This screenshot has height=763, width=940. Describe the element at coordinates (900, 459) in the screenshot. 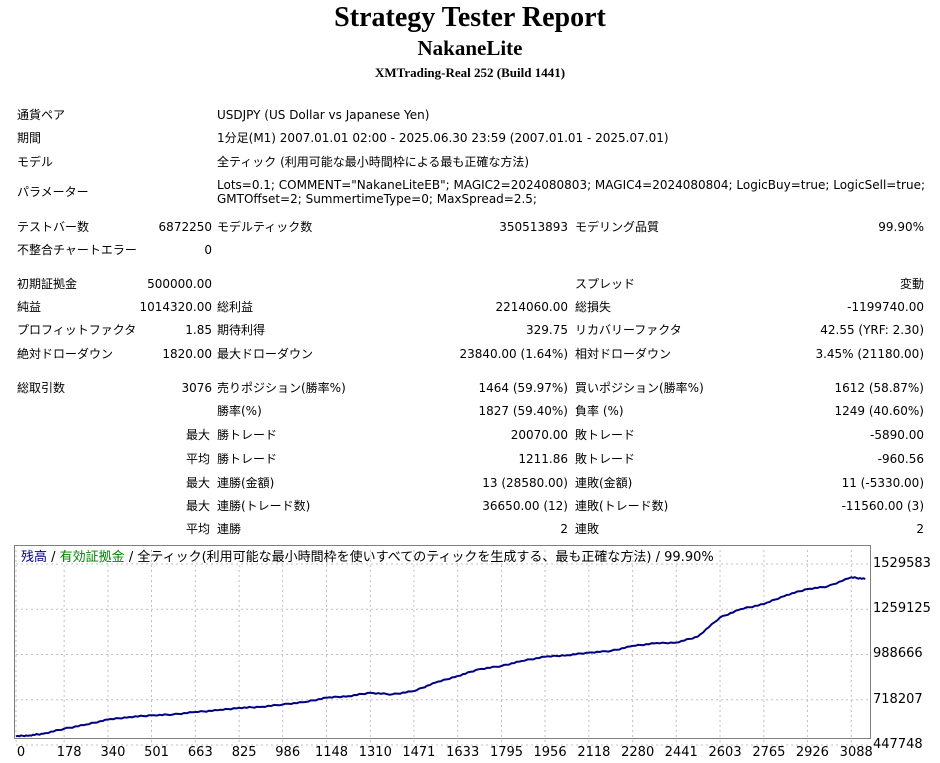

I see `avg-loss-value: -960.56` at that location.